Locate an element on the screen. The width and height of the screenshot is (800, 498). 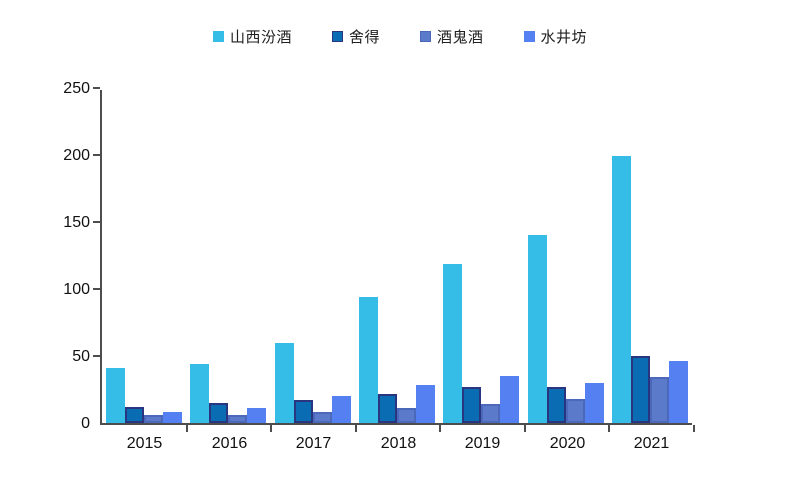
bar-series2-2019 is located at coordinates (491, 413).